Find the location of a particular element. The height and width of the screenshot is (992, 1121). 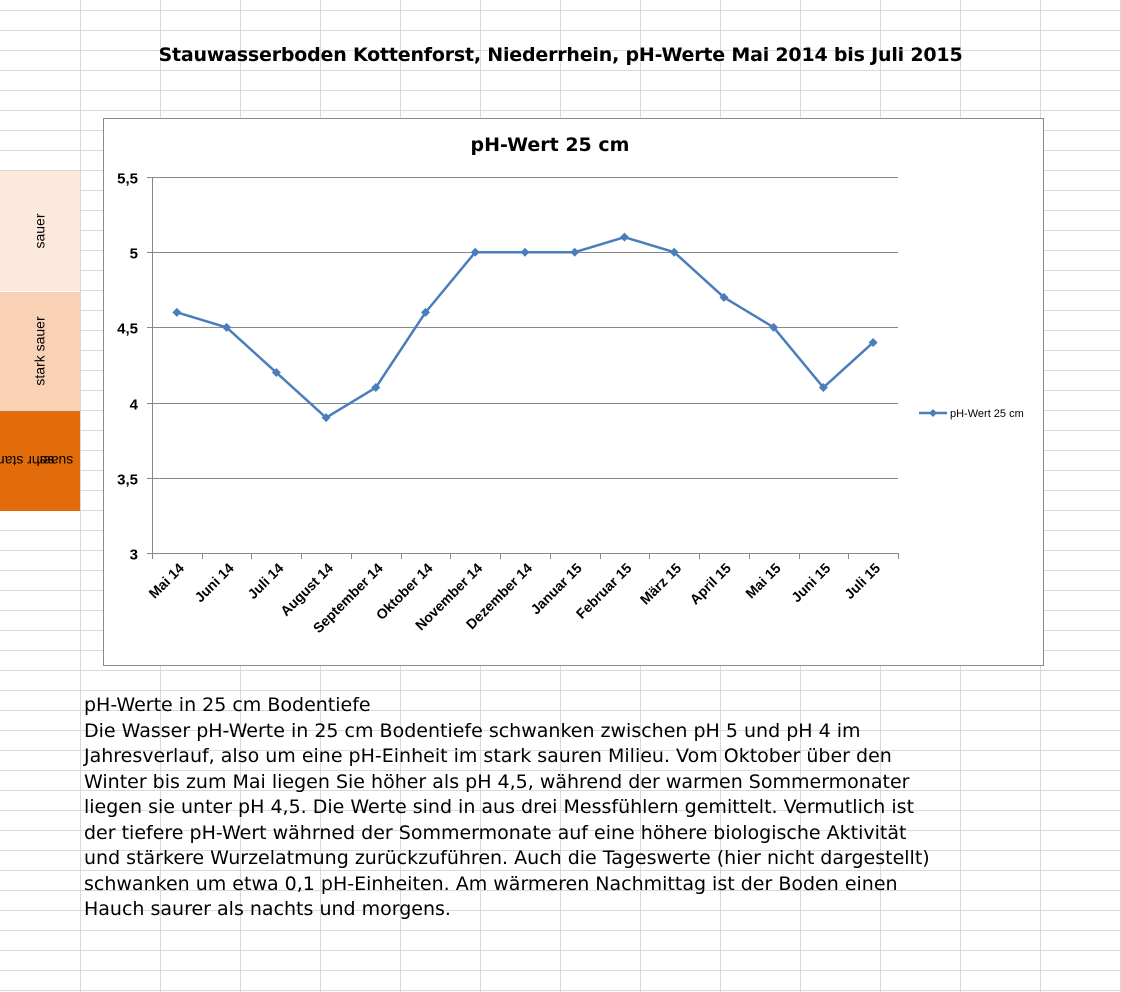

description-line: Hauch saurer als nachts und morgens. is located at coordinates (267, 909).